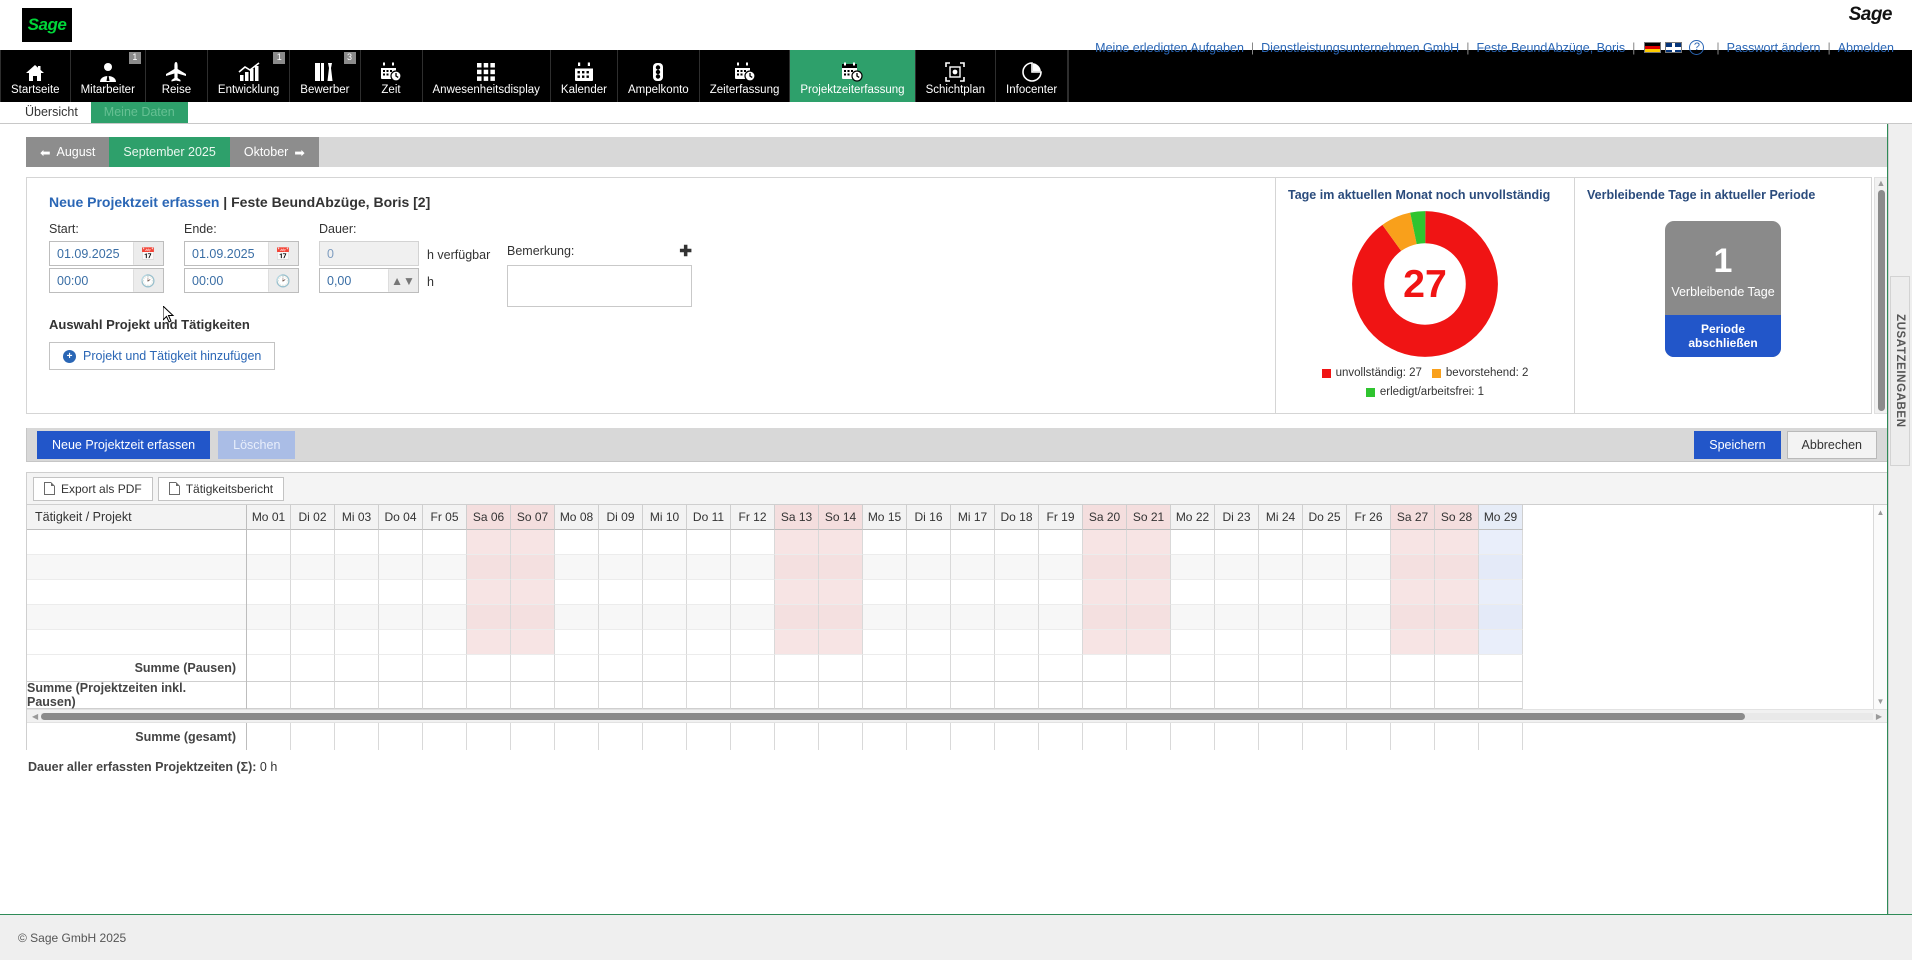  What do you see at coordinates (136, 567) in the screenshot?
I see `table-row` at bounding box center [136, 567].